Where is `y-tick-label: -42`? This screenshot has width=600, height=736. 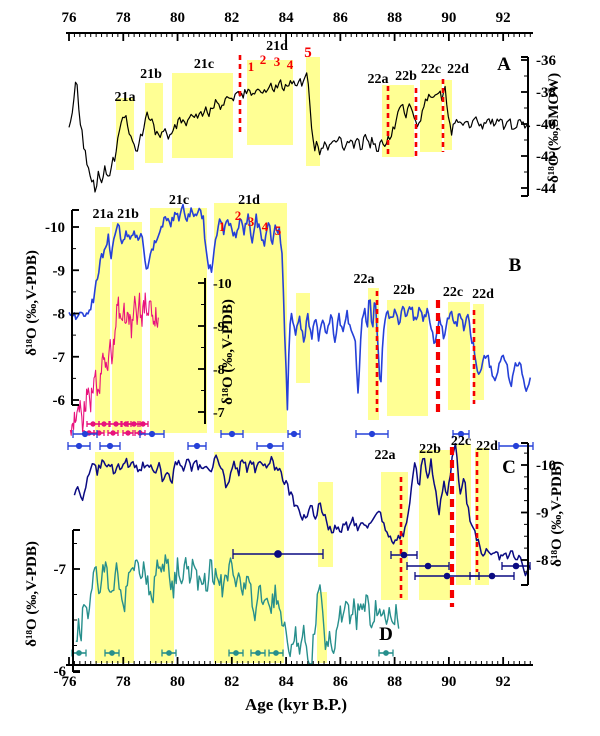 y-tick-label: -42 is located at coordinates (546, 157).